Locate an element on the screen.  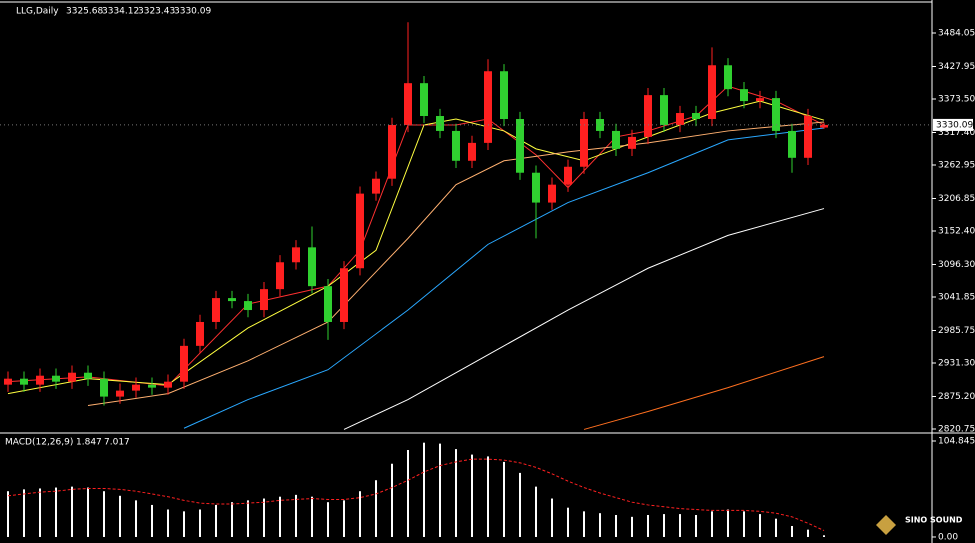
y-tick-label: 2985.75 is located at coordinates (956, 331).